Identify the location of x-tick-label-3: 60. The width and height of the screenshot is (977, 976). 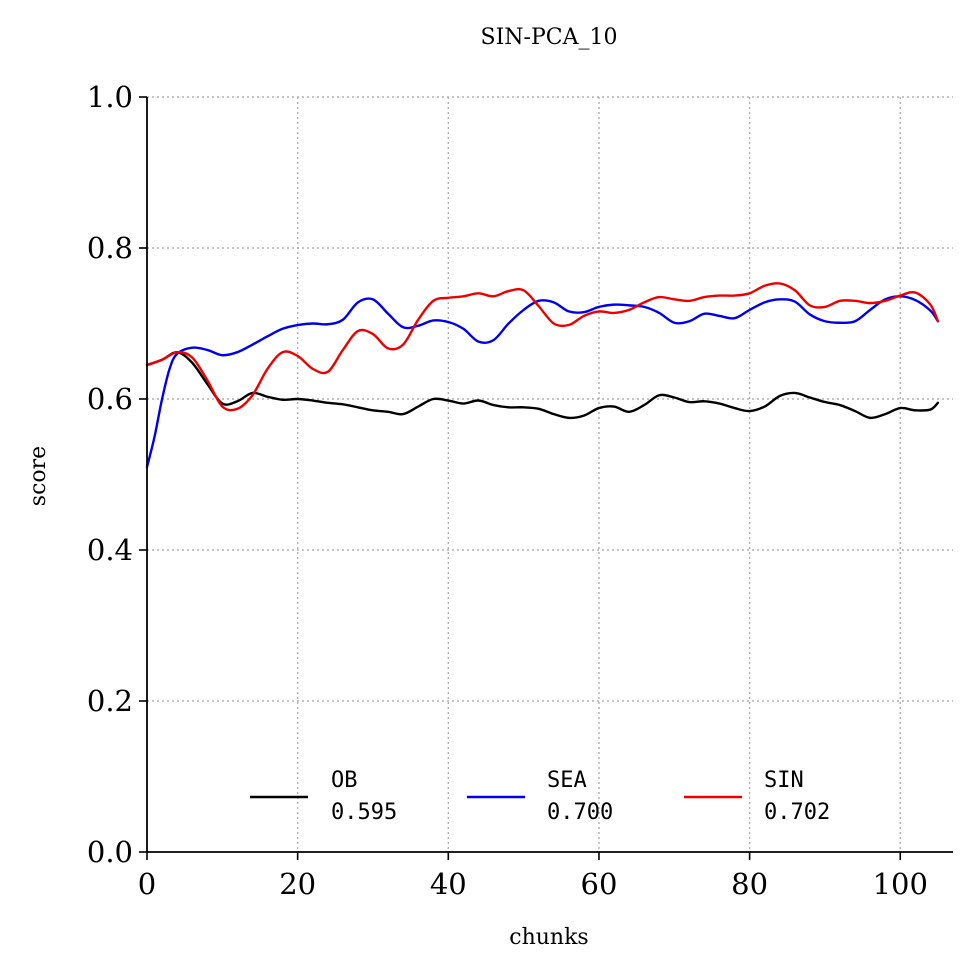
(599, 884).